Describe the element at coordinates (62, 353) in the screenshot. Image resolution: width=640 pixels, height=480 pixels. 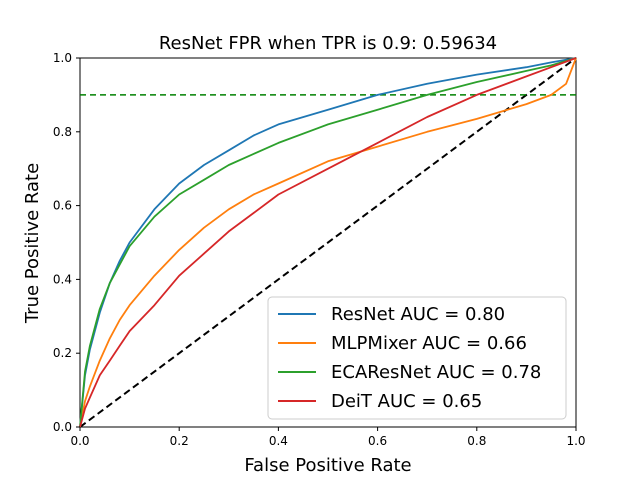
I see `y-tick-label: 0.2` at that location.